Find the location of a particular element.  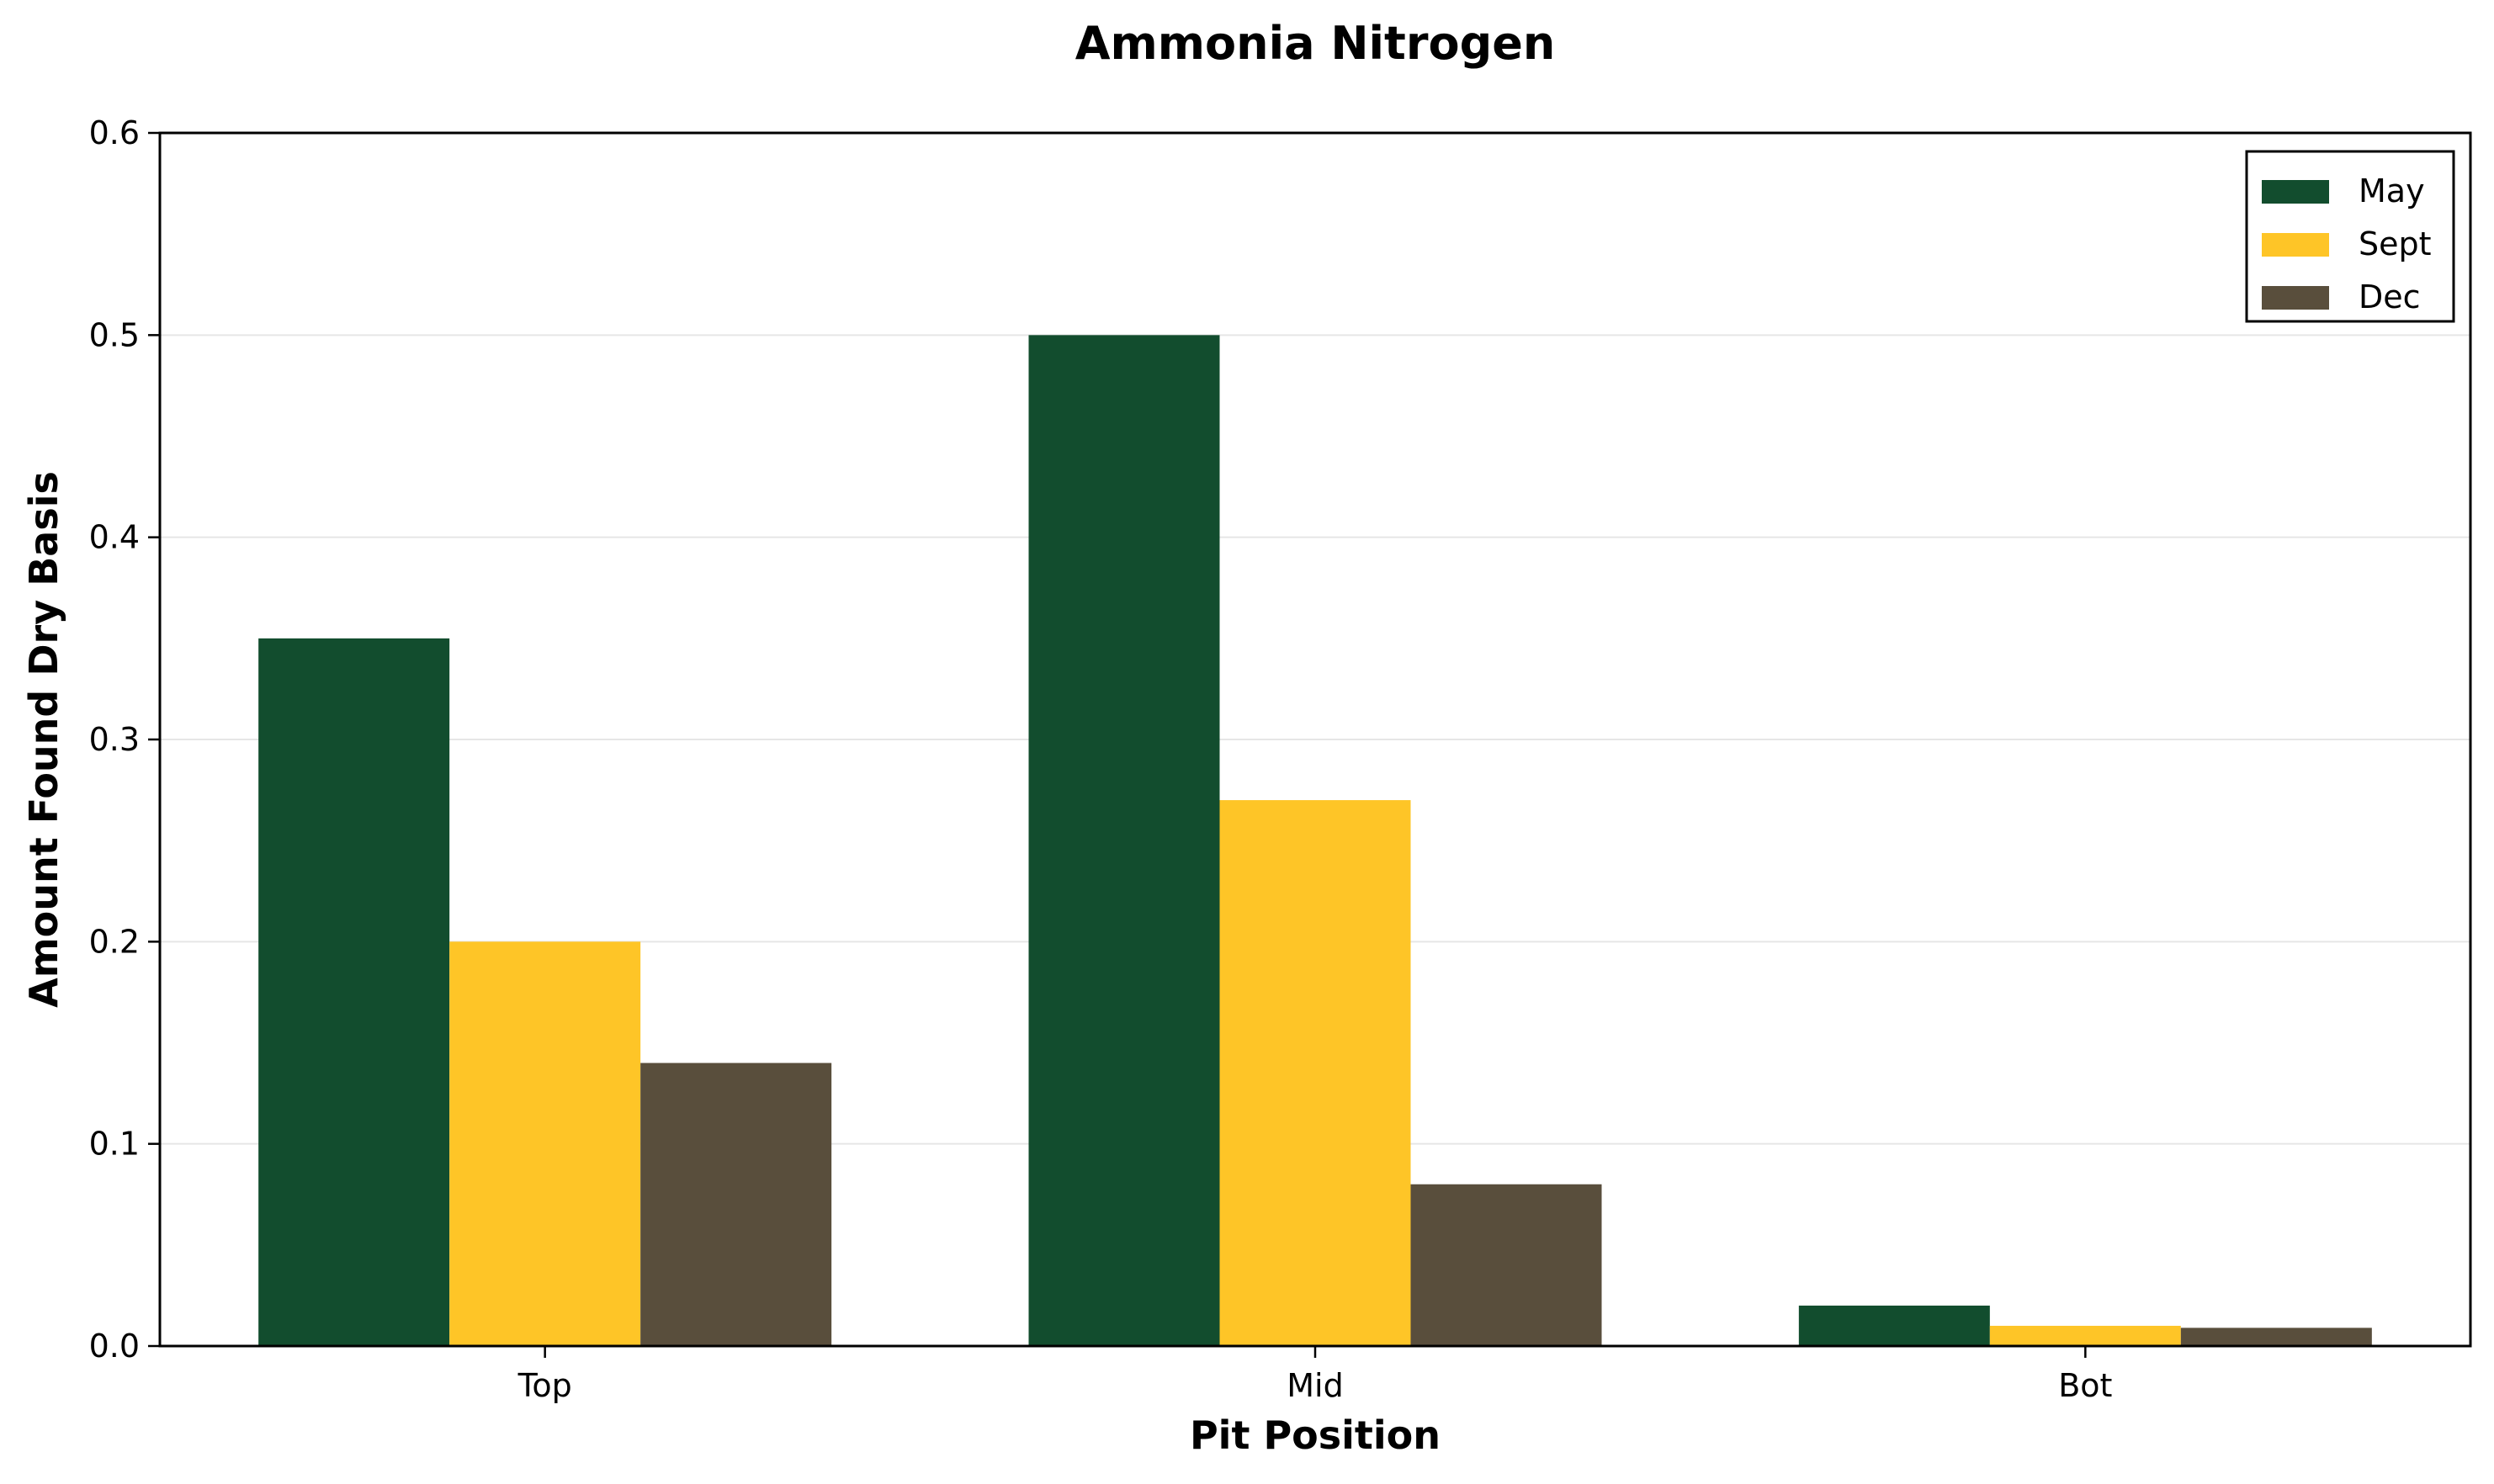

y-tick-label: 0.2 is located at coordinates (115, 941).